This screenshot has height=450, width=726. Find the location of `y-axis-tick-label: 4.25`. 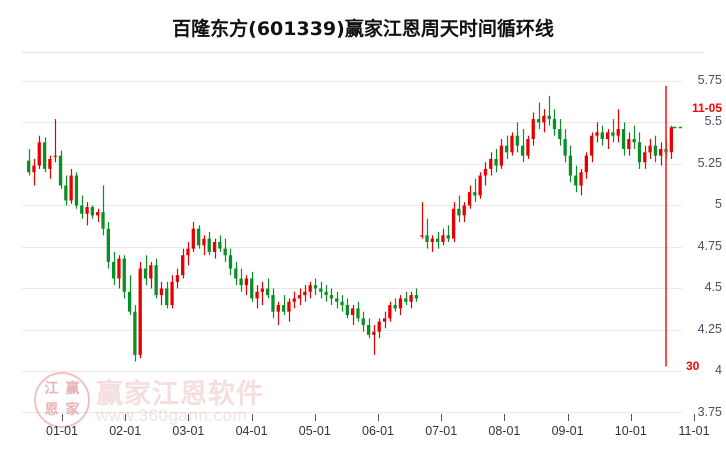

y-axis-tick-label: 4.25 is located at coordinates (709, 328).